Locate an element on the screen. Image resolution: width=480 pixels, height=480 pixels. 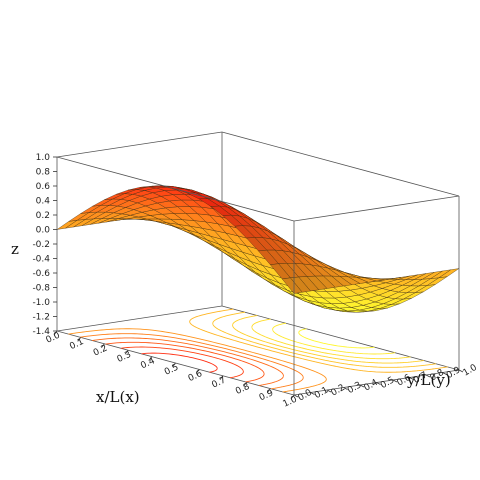
z-tick-label: -0.4 is located at coordinates (41, 260).